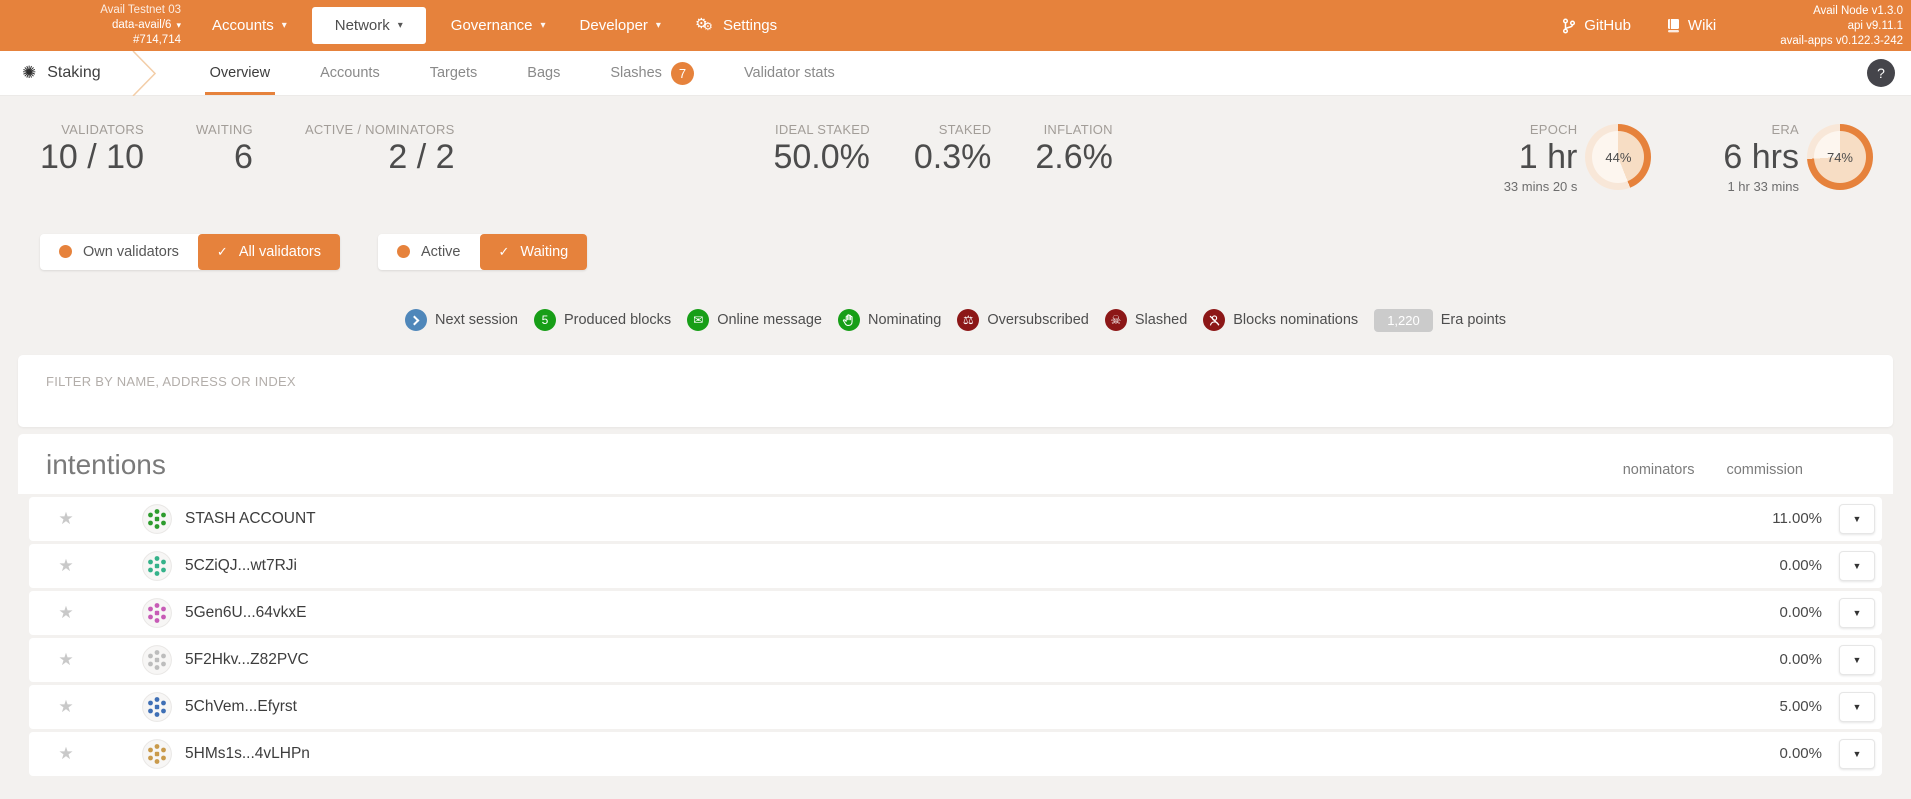 The image size is (1911, 799). What do you see at coordinates (1115, 320) in the screenshot?
I see `skull-icon: ☠` at bounding box center [1115, 320].